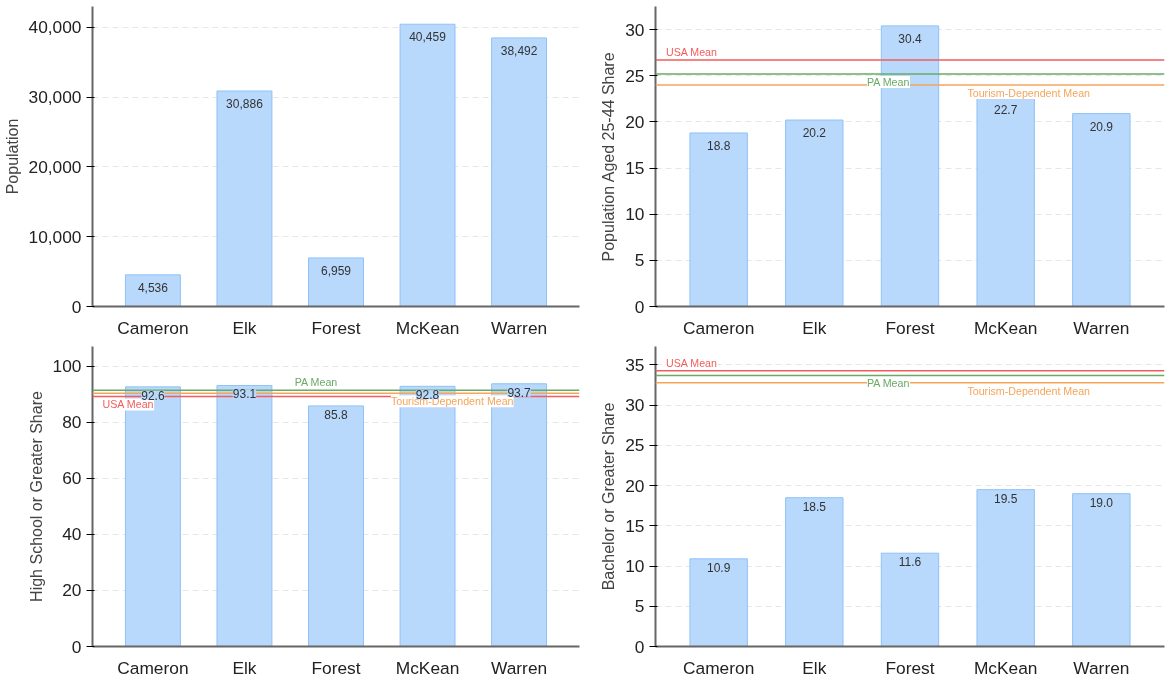  I want to click on data-label: 92.6, so click(153, 395).